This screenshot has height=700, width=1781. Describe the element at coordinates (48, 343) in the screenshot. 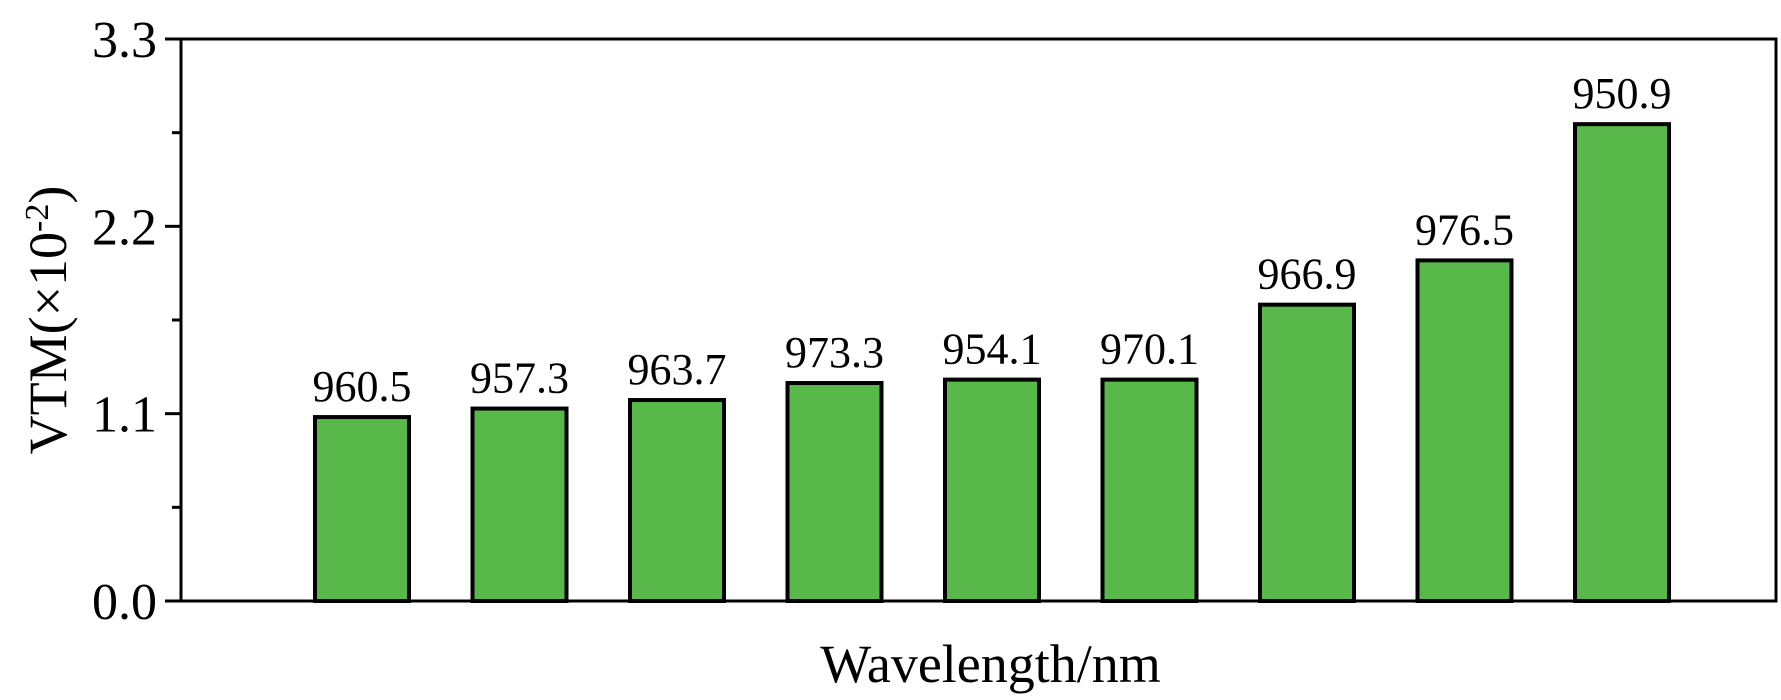

I see `y-axis-label-main: VTM(×10` at that location.